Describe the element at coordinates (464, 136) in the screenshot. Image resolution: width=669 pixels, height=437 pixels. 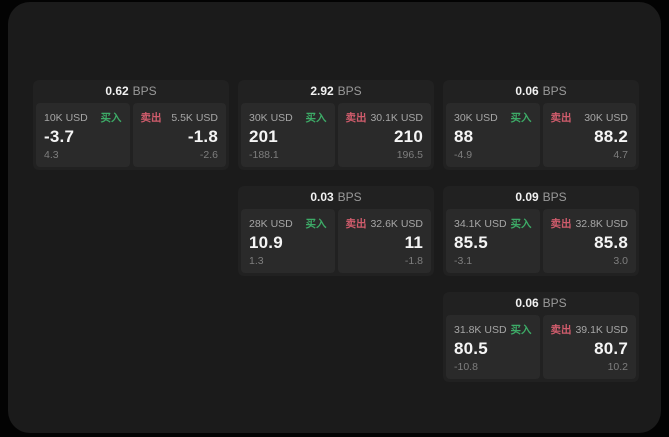
I see `buy-price: 88` at that location.